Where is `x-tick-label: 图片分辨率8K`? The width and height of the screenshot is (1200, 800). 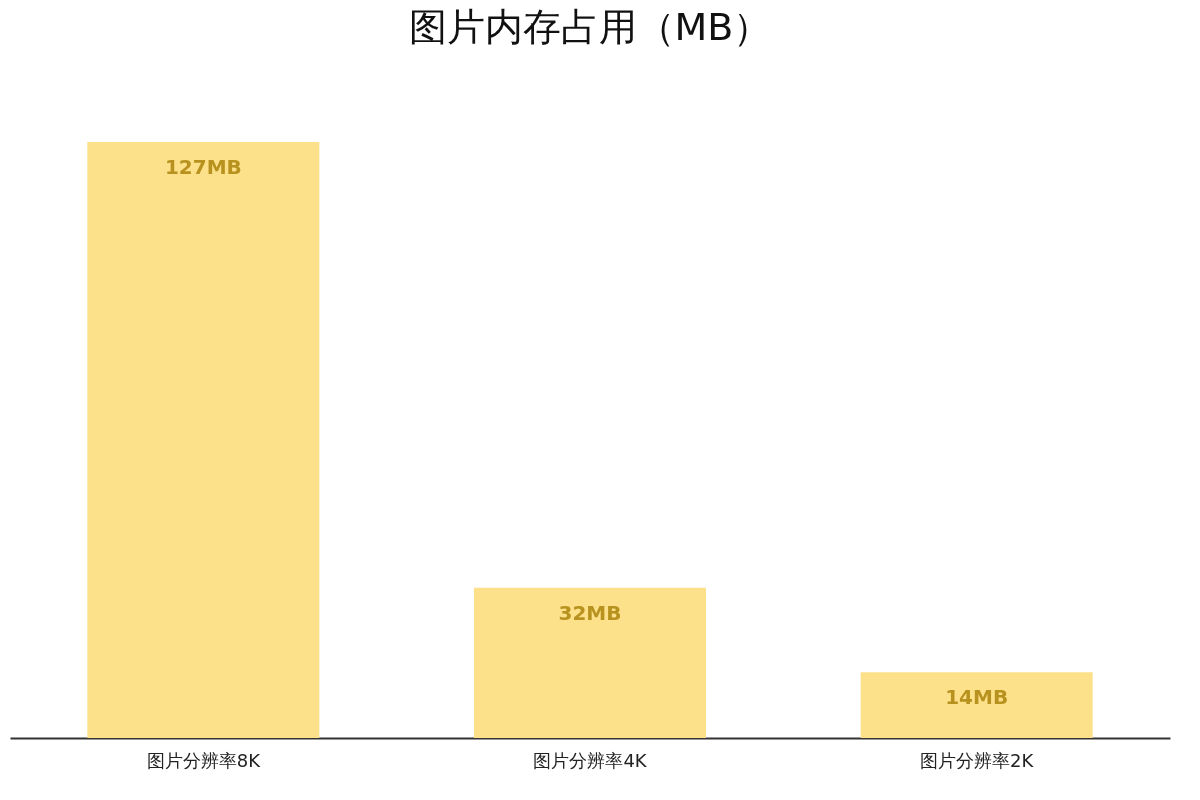 x-tick-label: 图片分辨率8K is located at coordinates (204, 760).